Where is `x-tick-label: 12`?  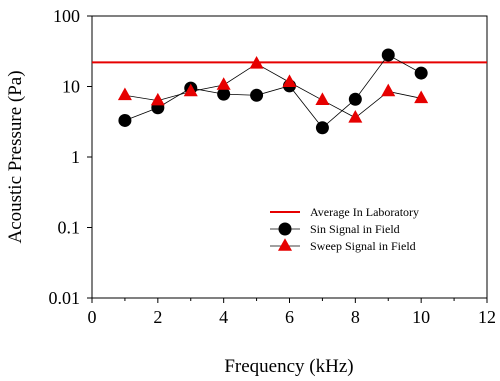 x-tick-label: 12 is located at coordinates (487, 317).